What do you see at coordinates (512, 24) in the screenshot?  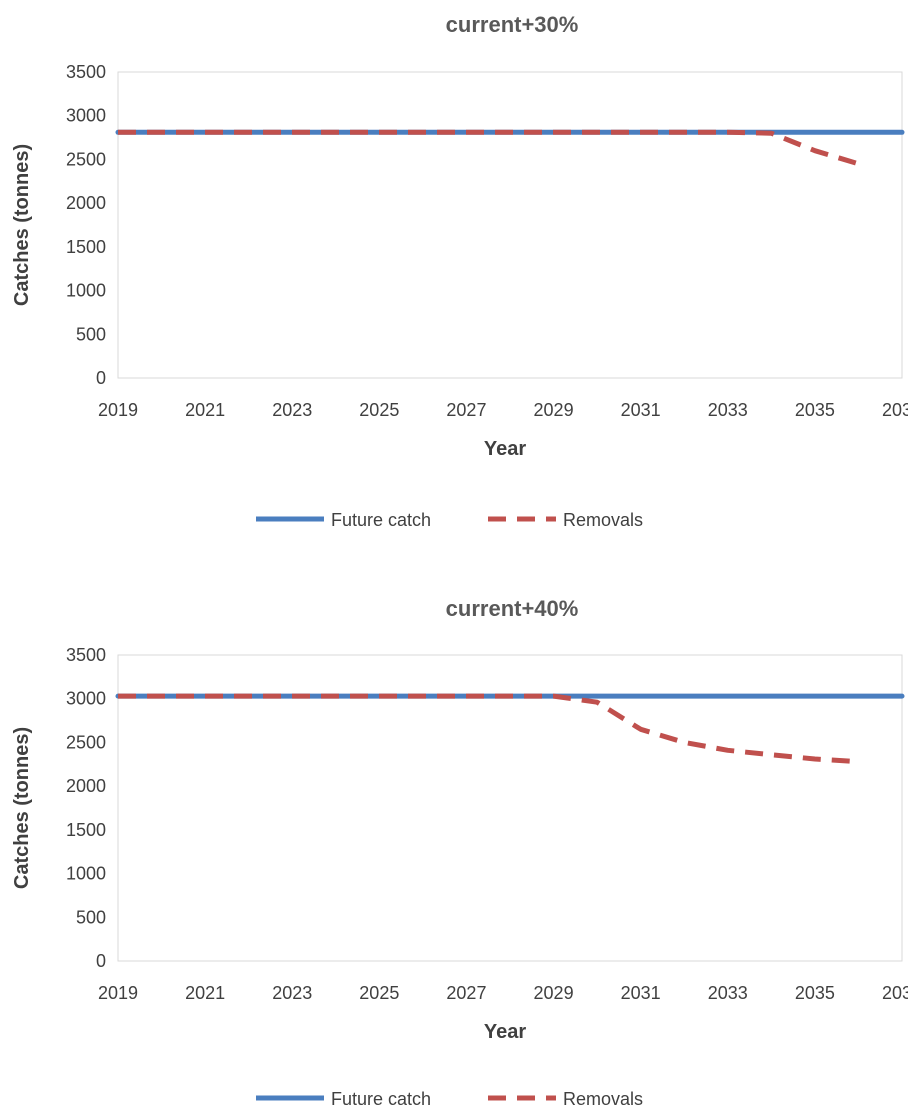 I see `chart-title: current+30%` at bounding box center [512, 24].